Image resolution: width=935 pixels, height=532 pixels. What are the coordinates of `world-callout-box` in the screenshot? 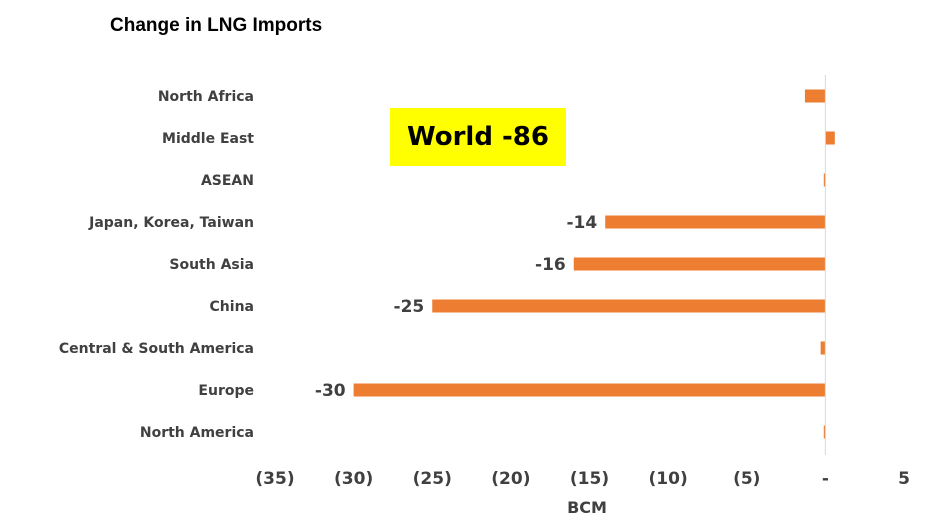 It's located at (478, 137).